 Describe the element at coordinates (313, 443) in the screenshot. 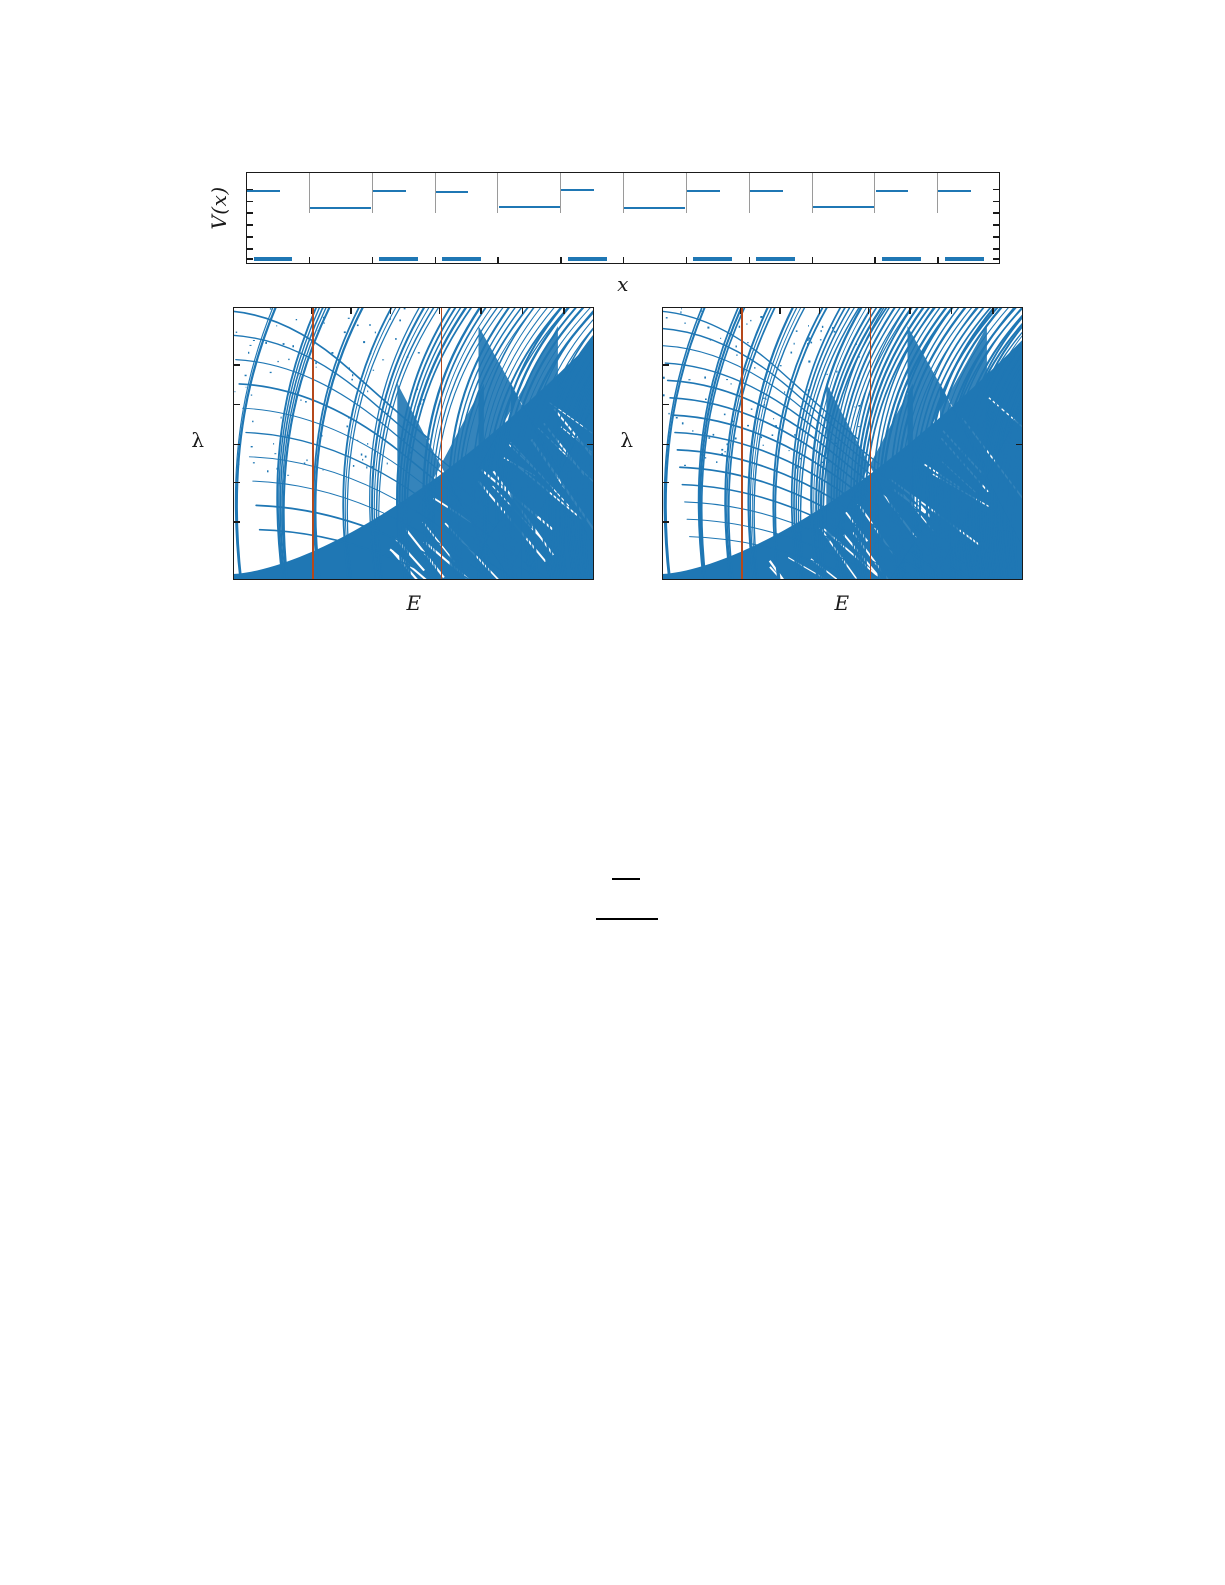

I see `resonance-marker-line` at that location.